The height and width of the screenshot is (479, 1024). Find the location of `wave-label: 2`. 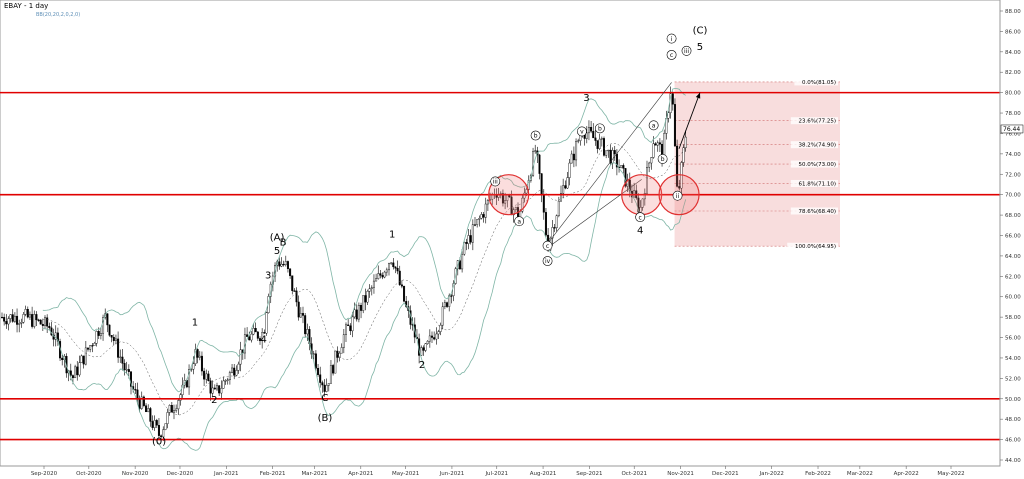

wave-label: 2 is located at coordinates (422, 365).